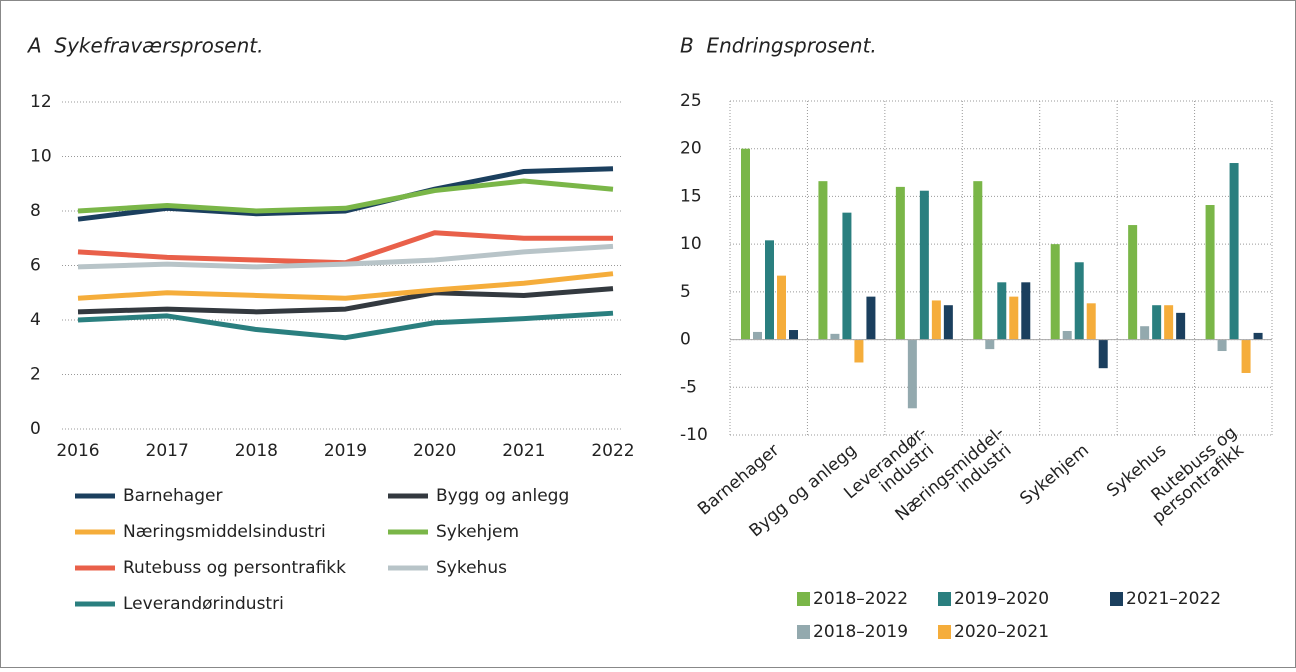 The image size is (1296, 672). What do you see at coordinates (477, 532) in the screenshot?
I see `legend-label: Sykehjem` at bounding box center [477, 532].